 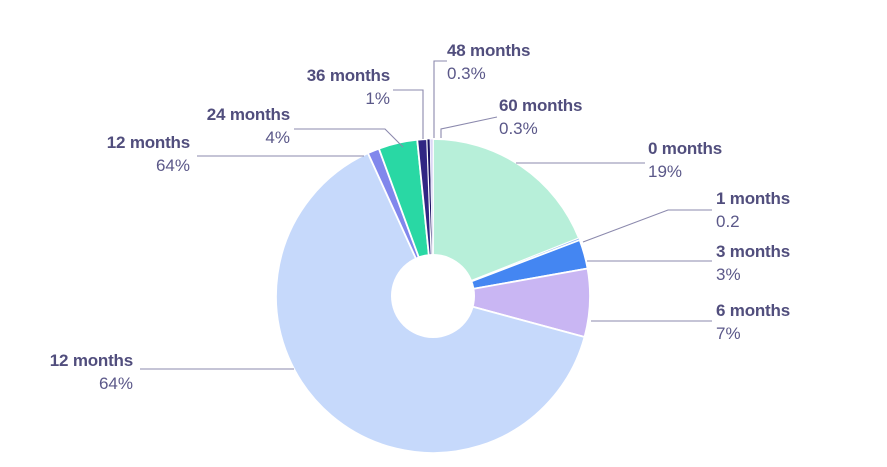 I want to click on callout-1-months: 1 months 0.2, so click(x=753, y=210).